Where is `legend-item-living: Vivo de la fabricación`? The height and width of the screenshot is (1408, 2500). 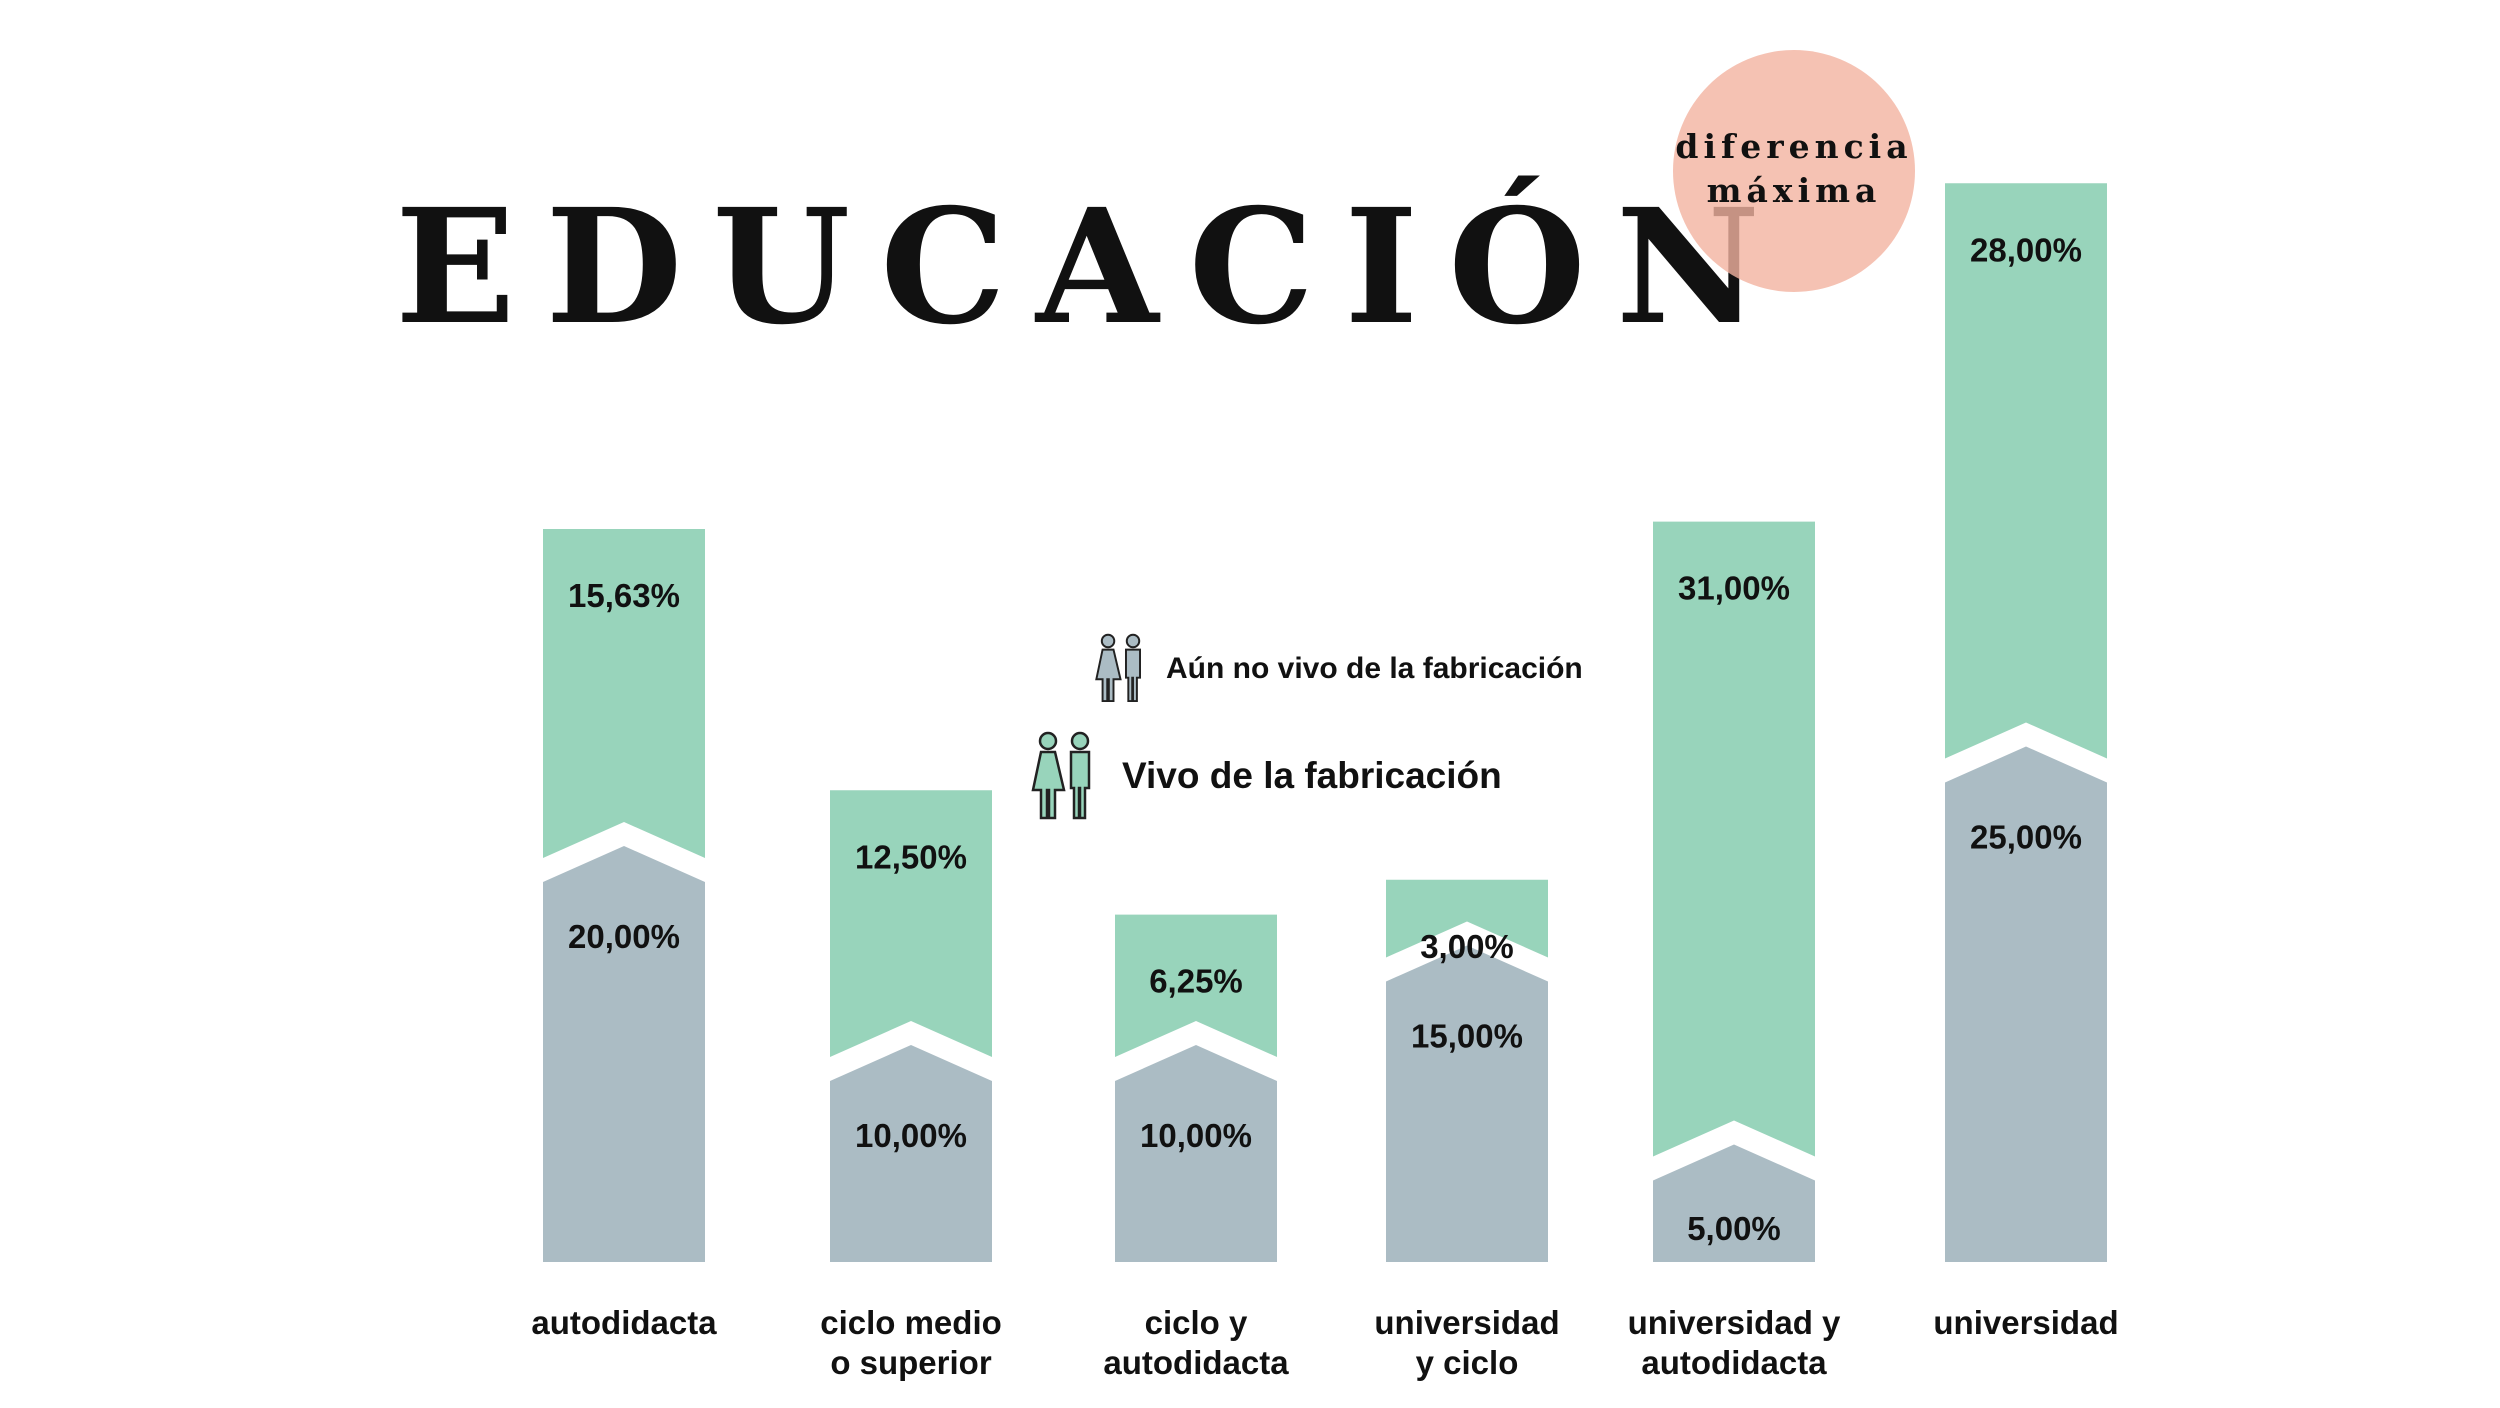
legend-item-living: Vivo de la fabricación is located at coordinates (1266, 775).